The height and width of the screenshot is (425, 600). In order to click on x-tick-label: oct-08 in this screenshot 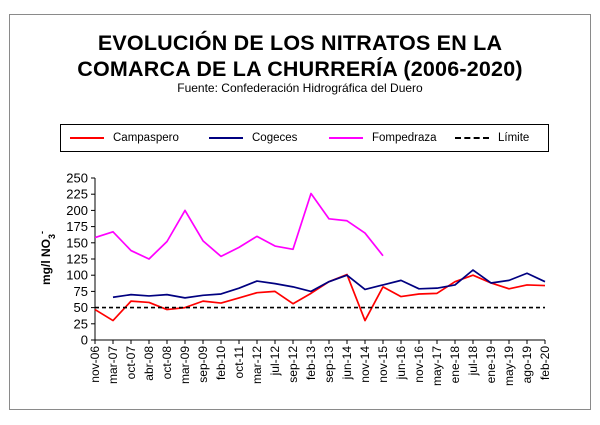, I will do `click(167, 363)`.